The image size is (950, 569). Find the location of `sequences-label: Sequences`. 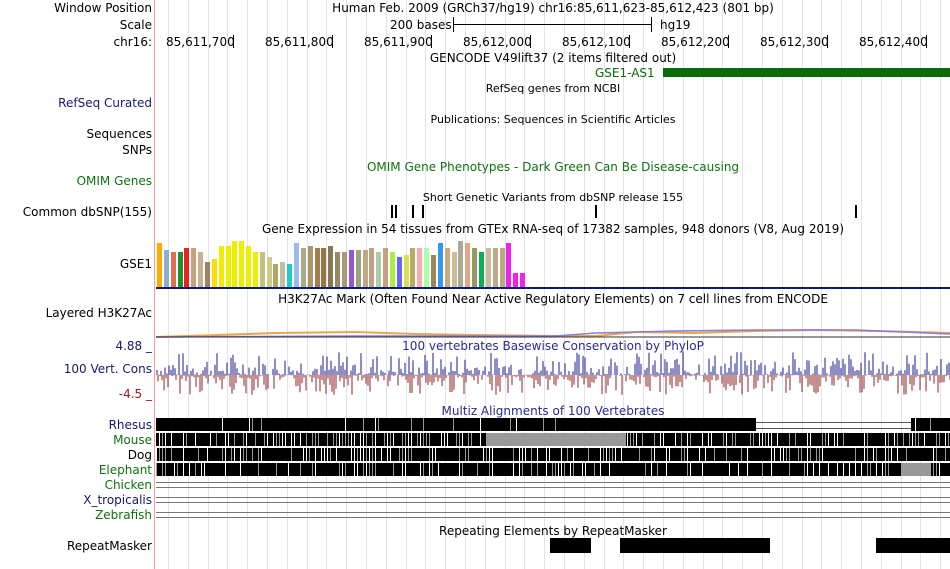

sequences-label: Sequences is located at coordinates (119, 134).